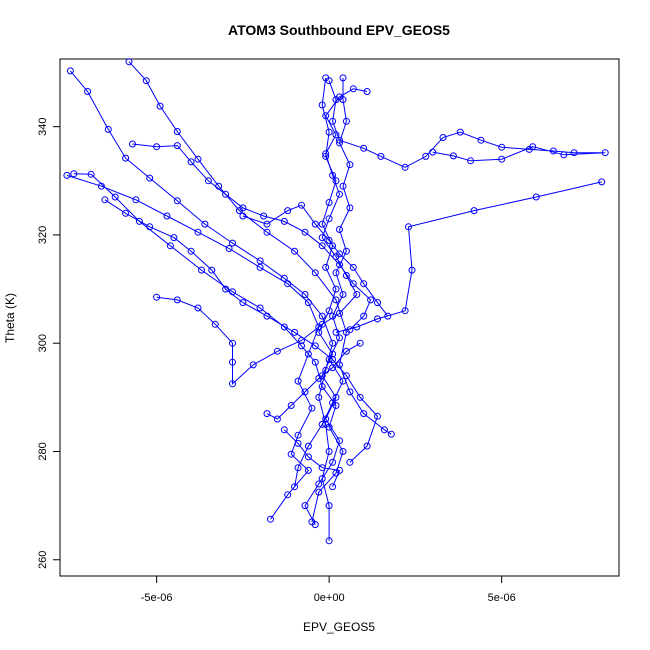 The image size is (650, 650). I want to click on x-tick-label: -5e-06, so click(157, 598).